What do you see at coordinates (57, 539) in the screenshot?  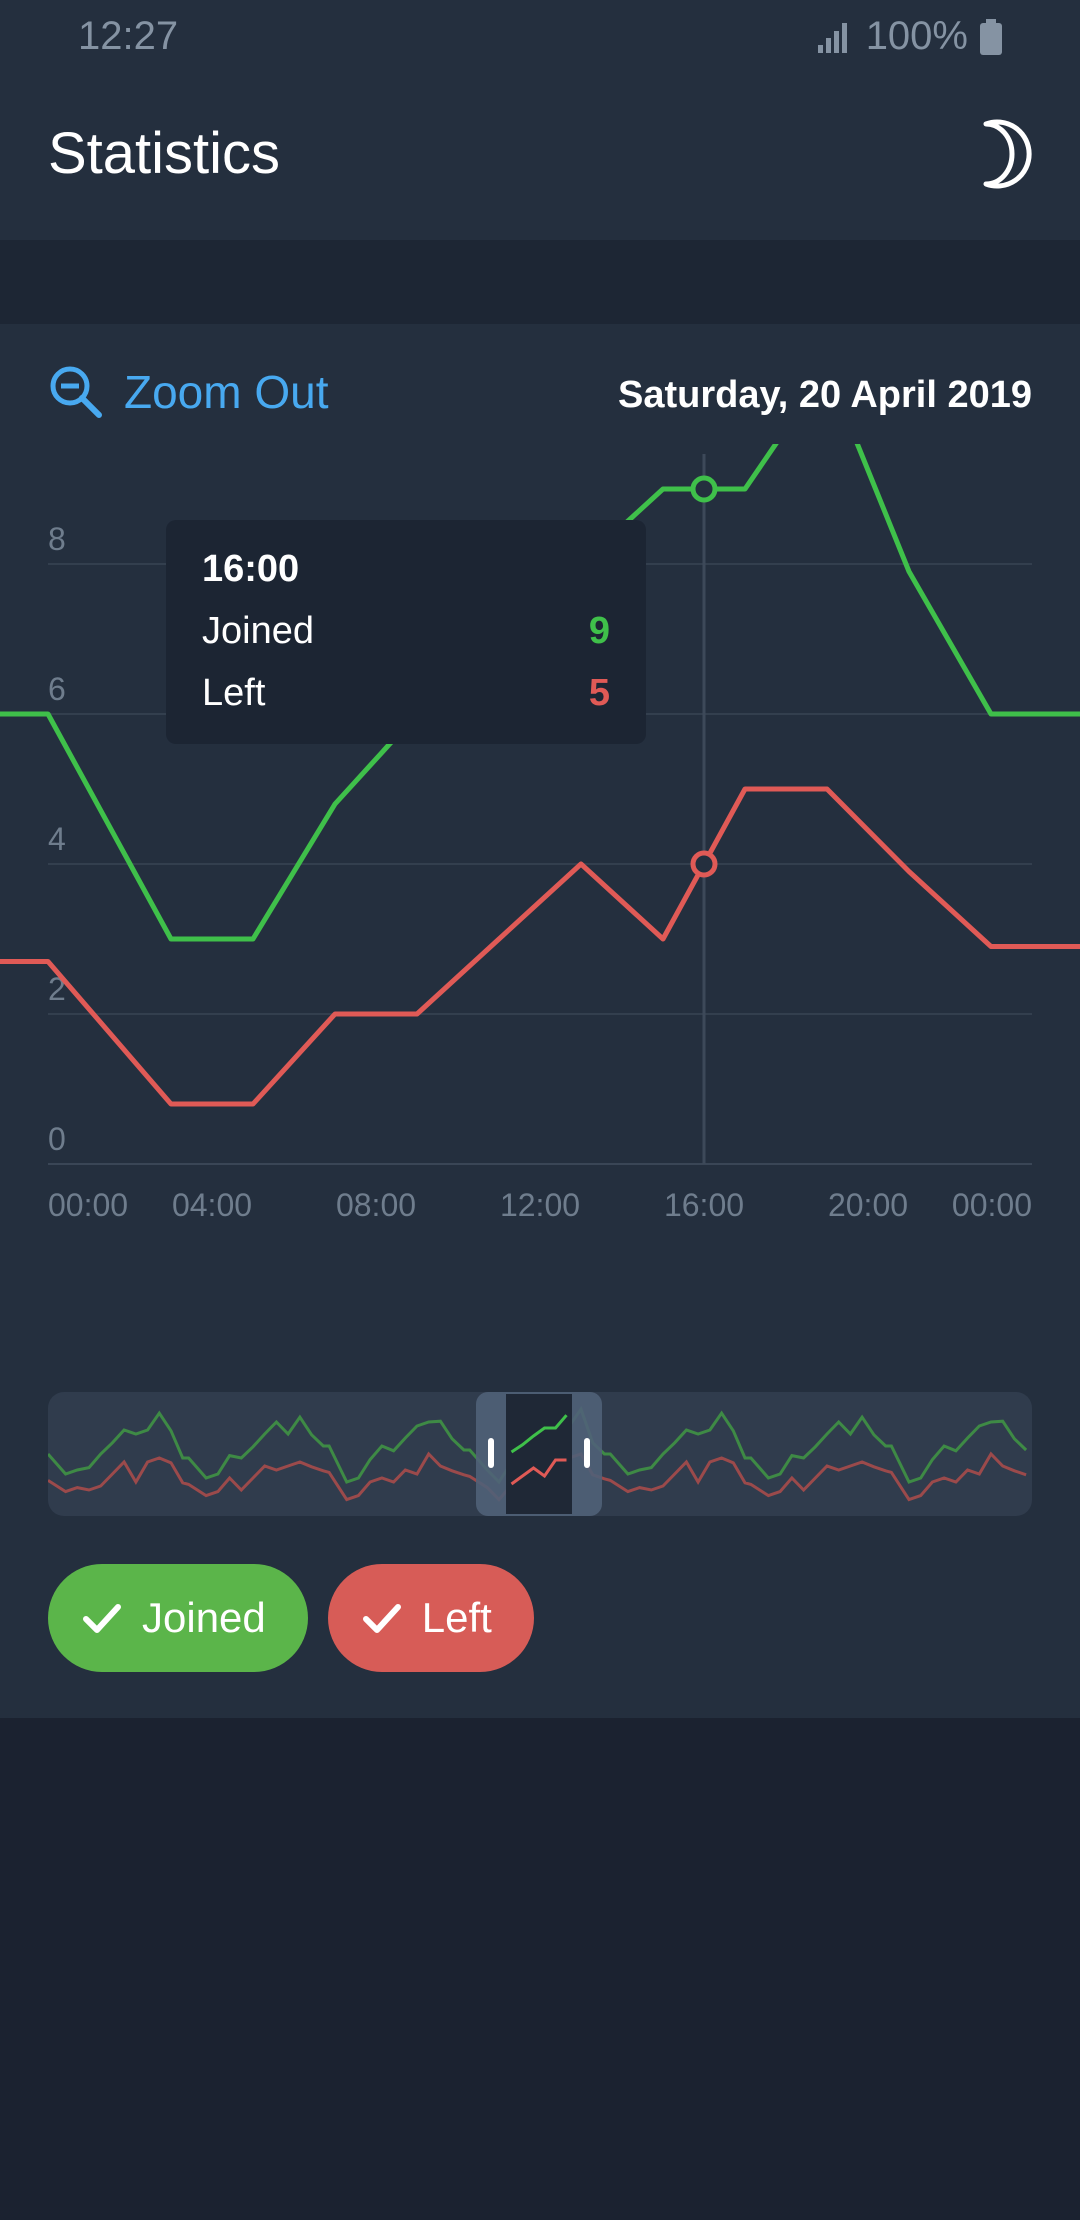 I see `y-tick-label: 8` at bounding box center [57, 539].